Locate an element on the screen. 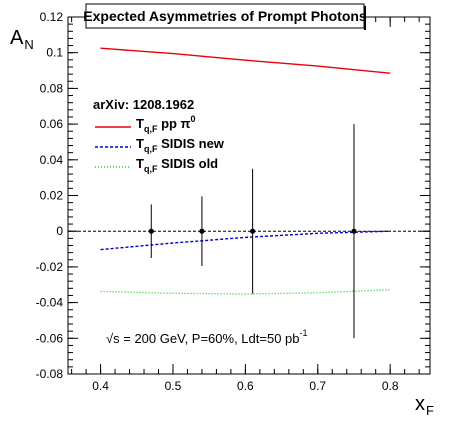  y-tick-label: -0.04 is located at coordinates (50, 303).